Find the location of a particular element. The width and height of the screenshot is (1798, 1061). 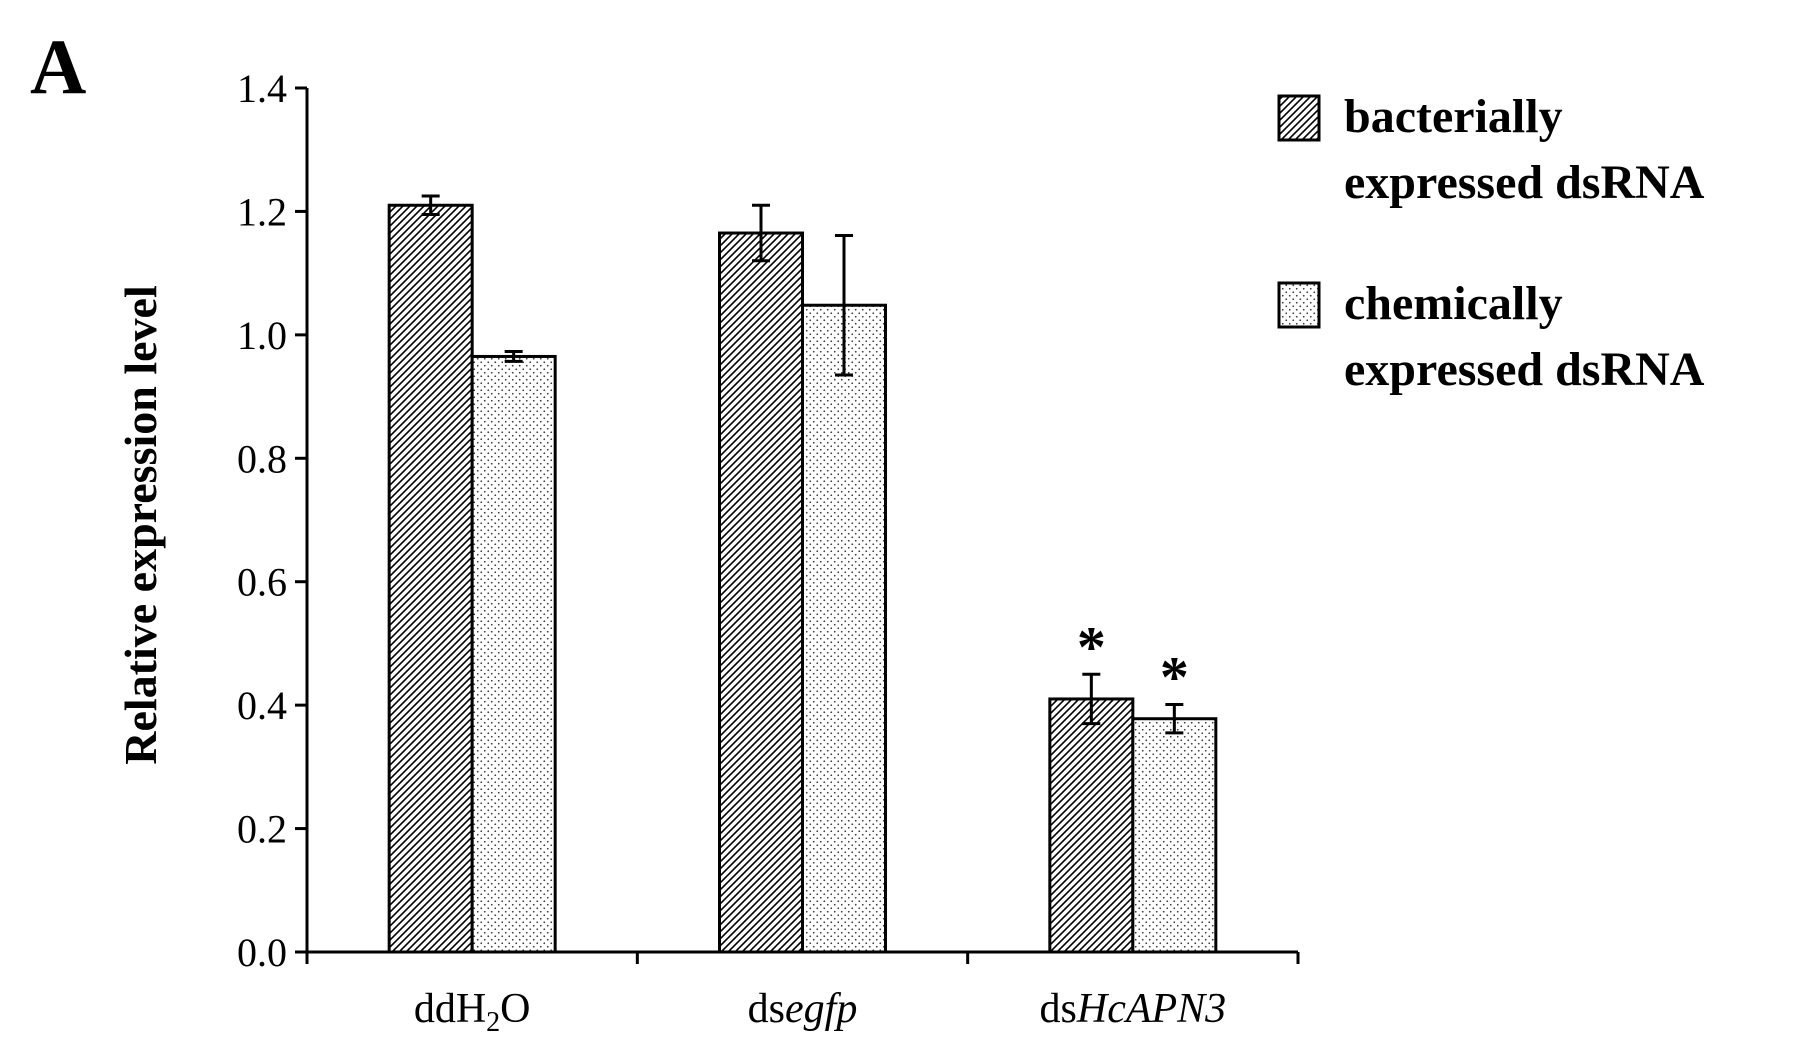

y-tick-label: 0.2 is located at coordinates (262, 829).